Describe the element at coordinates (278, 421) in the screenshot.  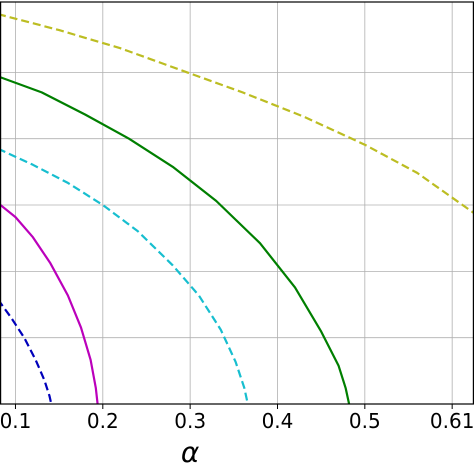
I see `x-tick-label: 0.4` at that location.